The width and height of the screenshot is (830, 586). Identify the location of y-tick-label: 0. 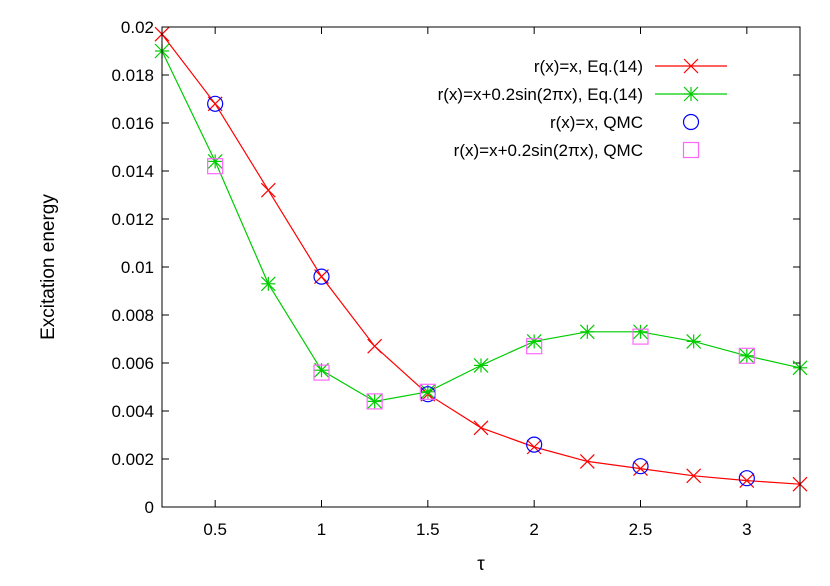
(149, 507).